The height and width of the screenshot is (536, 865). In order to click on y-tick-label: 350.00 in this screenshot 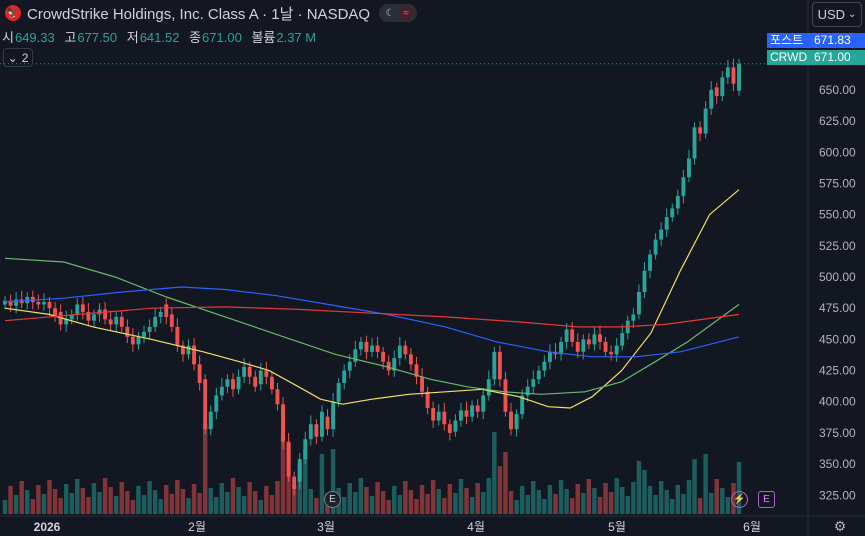, I will do `click(837, 464)`.